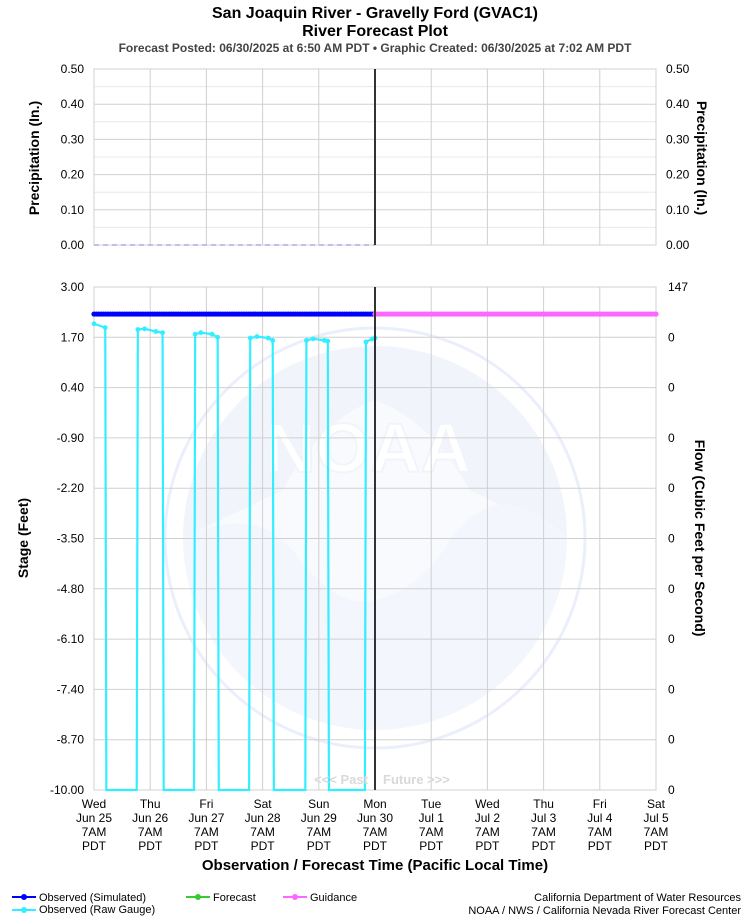 Image resolution: width=750 pixels, height=920 pixels. Describe the element at coordinates (34, 158) in the screenshot. I see `precip-left-axis-label: Precipitation (In.)` at that location.